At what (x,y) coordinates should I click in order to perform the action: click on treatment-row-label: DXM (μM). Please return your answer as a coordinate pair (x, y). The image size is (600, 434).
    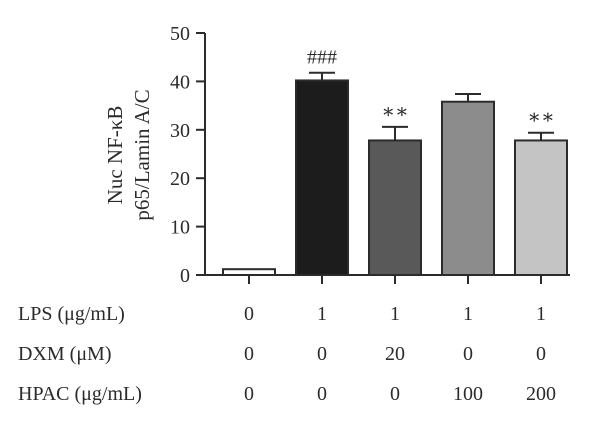
    Looking at the image, I should click on (65, 354).